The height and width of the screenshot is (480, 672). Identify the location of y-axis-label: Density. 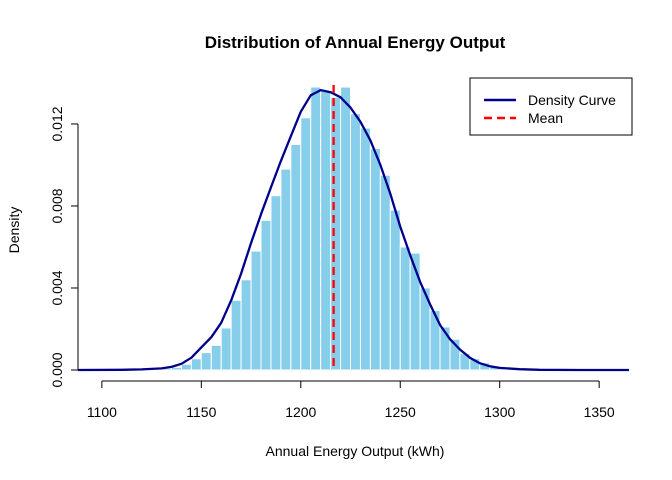
(14, 230).